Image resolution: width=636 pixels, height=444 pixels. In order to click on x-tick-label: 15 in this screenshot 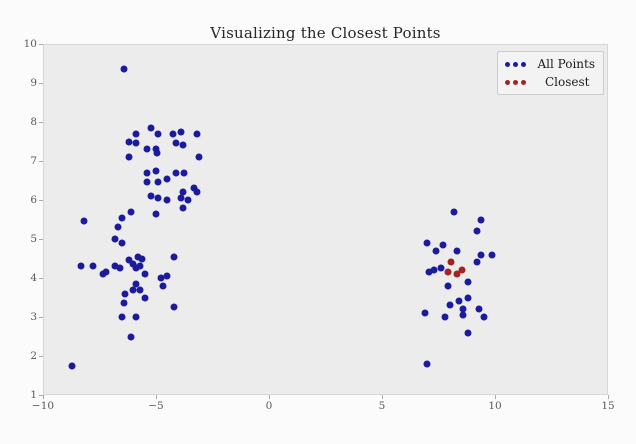, I will do `click(608, 406)`.